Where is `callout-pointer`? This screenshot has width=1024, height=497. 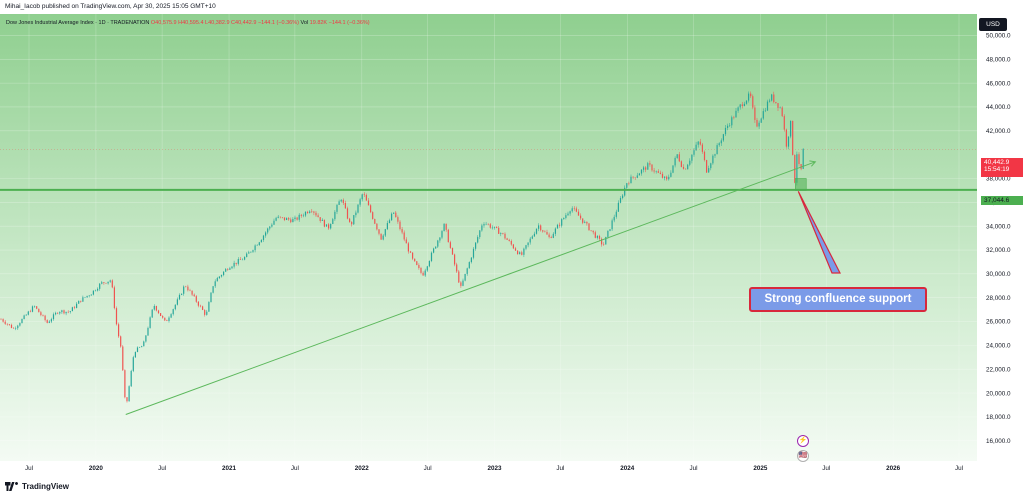 callout-pointer is located at coordinates (819, 232).